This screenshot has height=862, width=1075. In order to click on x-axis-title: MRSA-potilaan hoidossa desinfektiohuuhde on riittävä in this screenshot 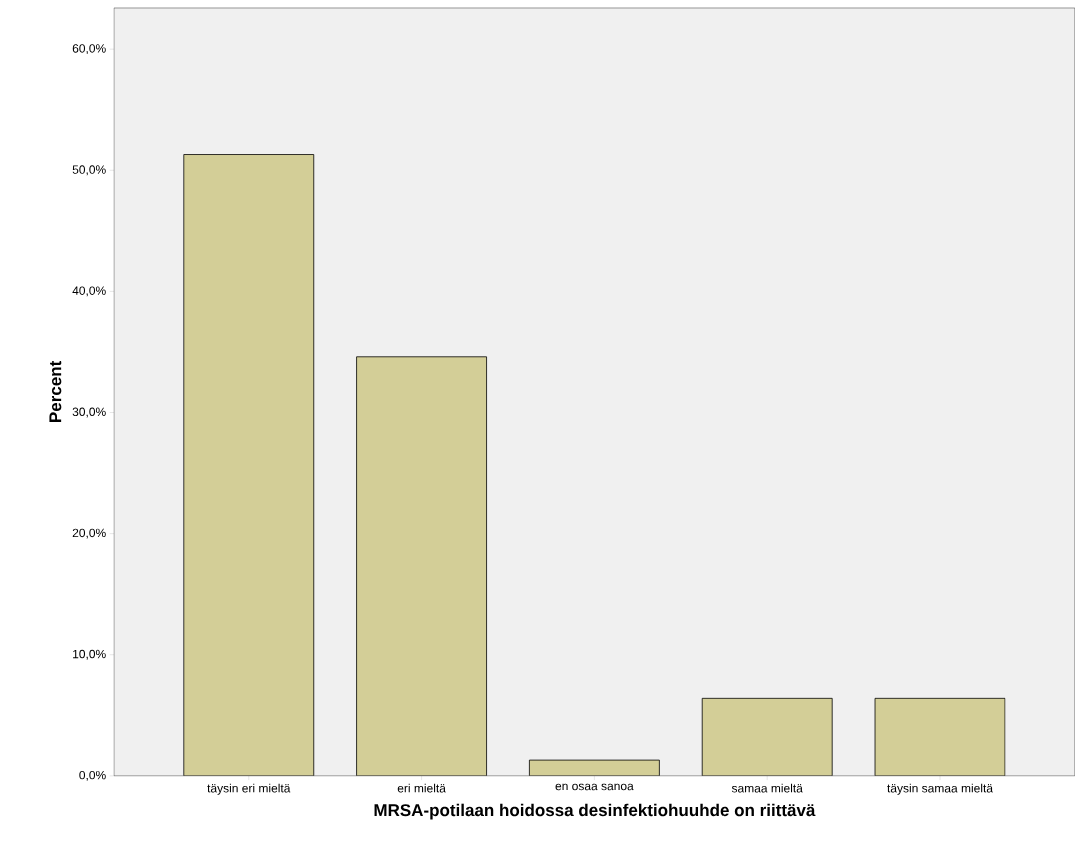, I will do `click(595, 811)`.